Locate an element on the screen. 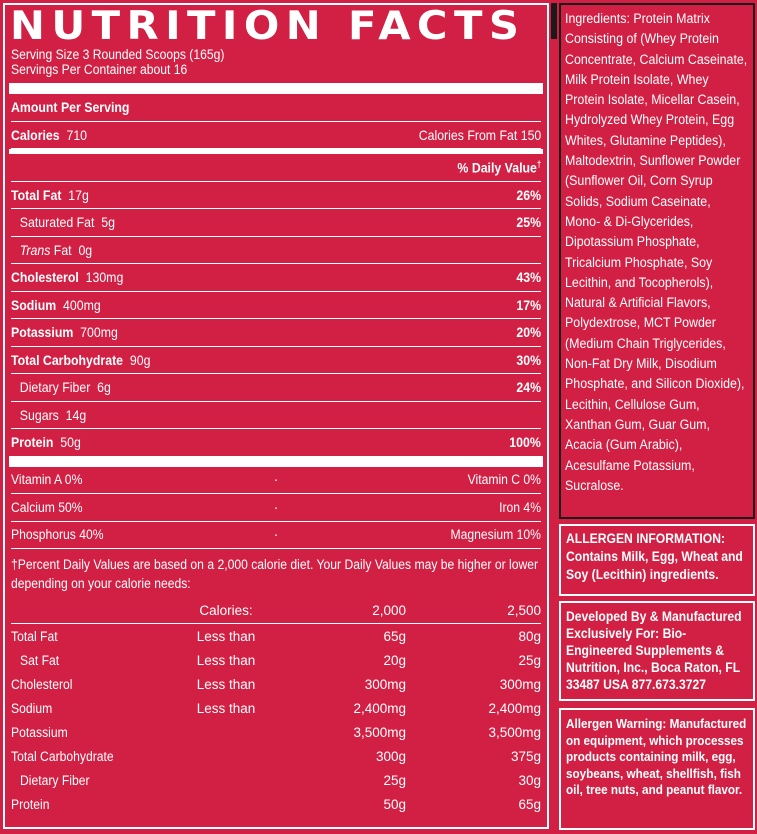 This screenshot has width=757, height=834. nutrient-row-sugars: Sugars 14g is located at coordinates (276, 415).